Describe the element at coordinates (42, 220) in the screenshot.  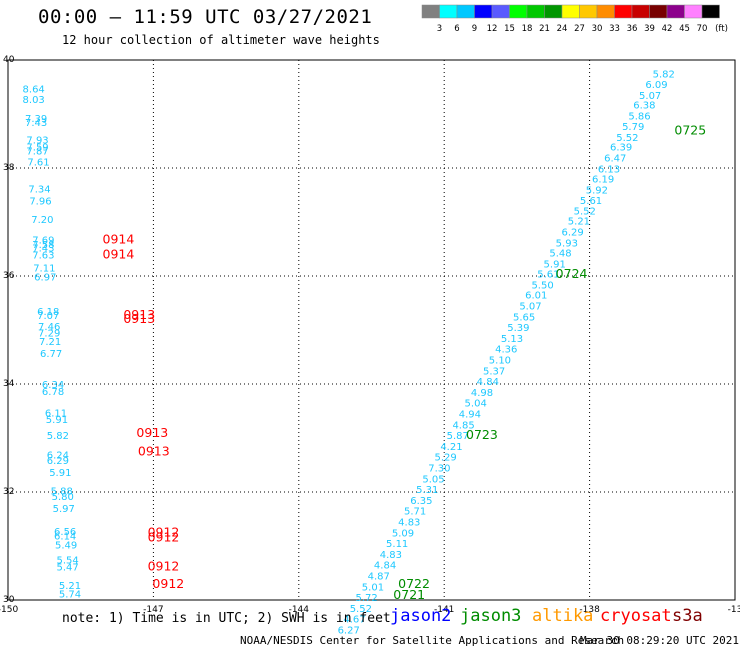
I see `wave-height-value: 7.20` at that location.